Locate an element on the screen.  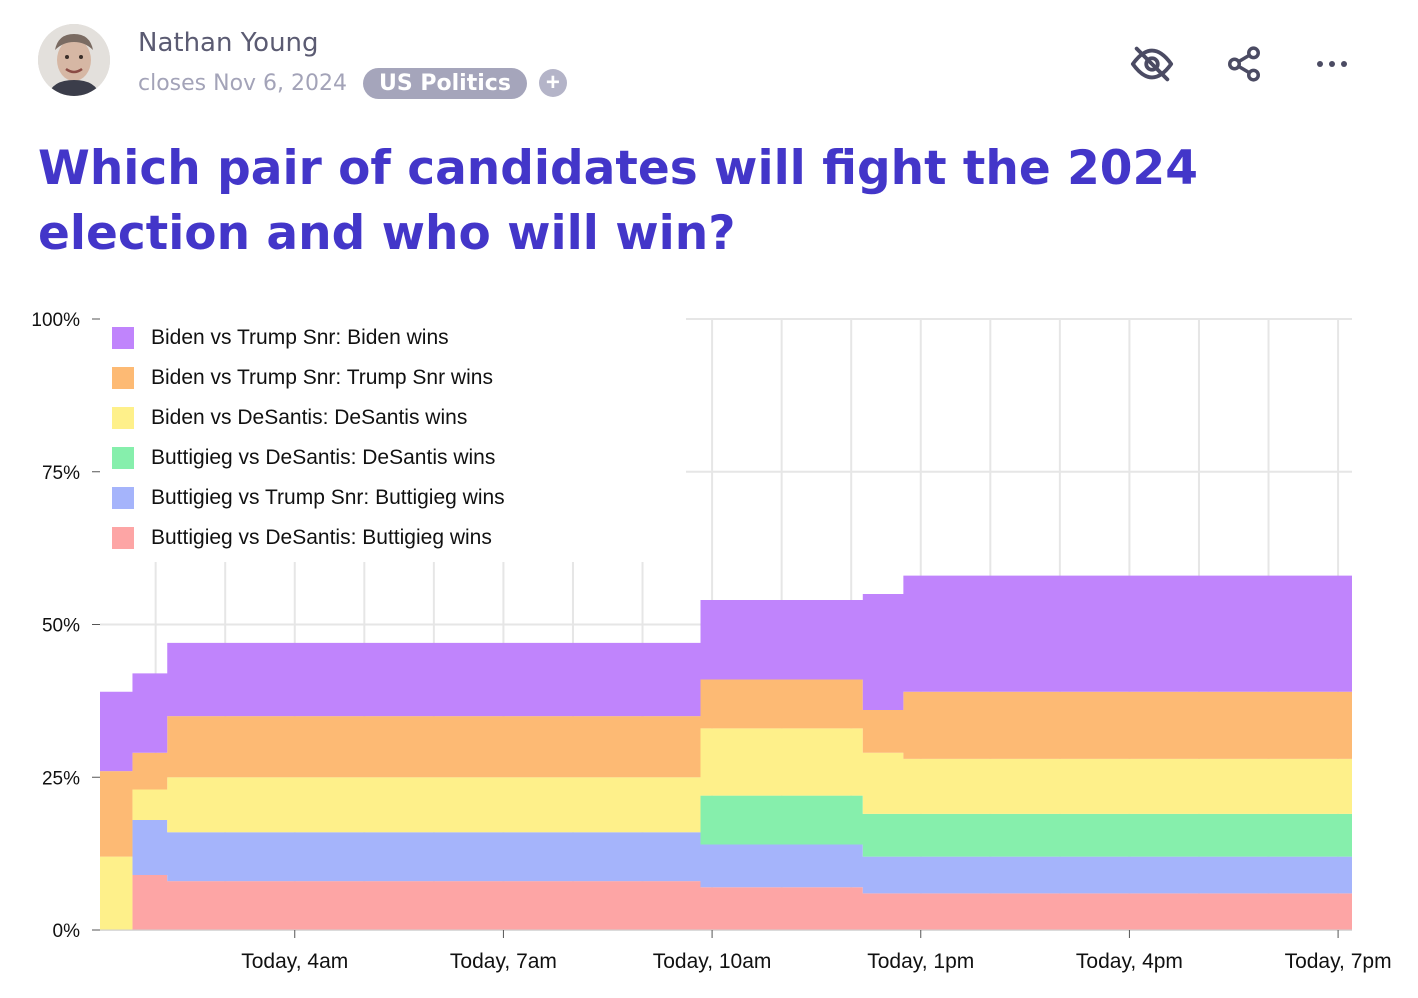
author-avatar is located at coordinates (74, 60).